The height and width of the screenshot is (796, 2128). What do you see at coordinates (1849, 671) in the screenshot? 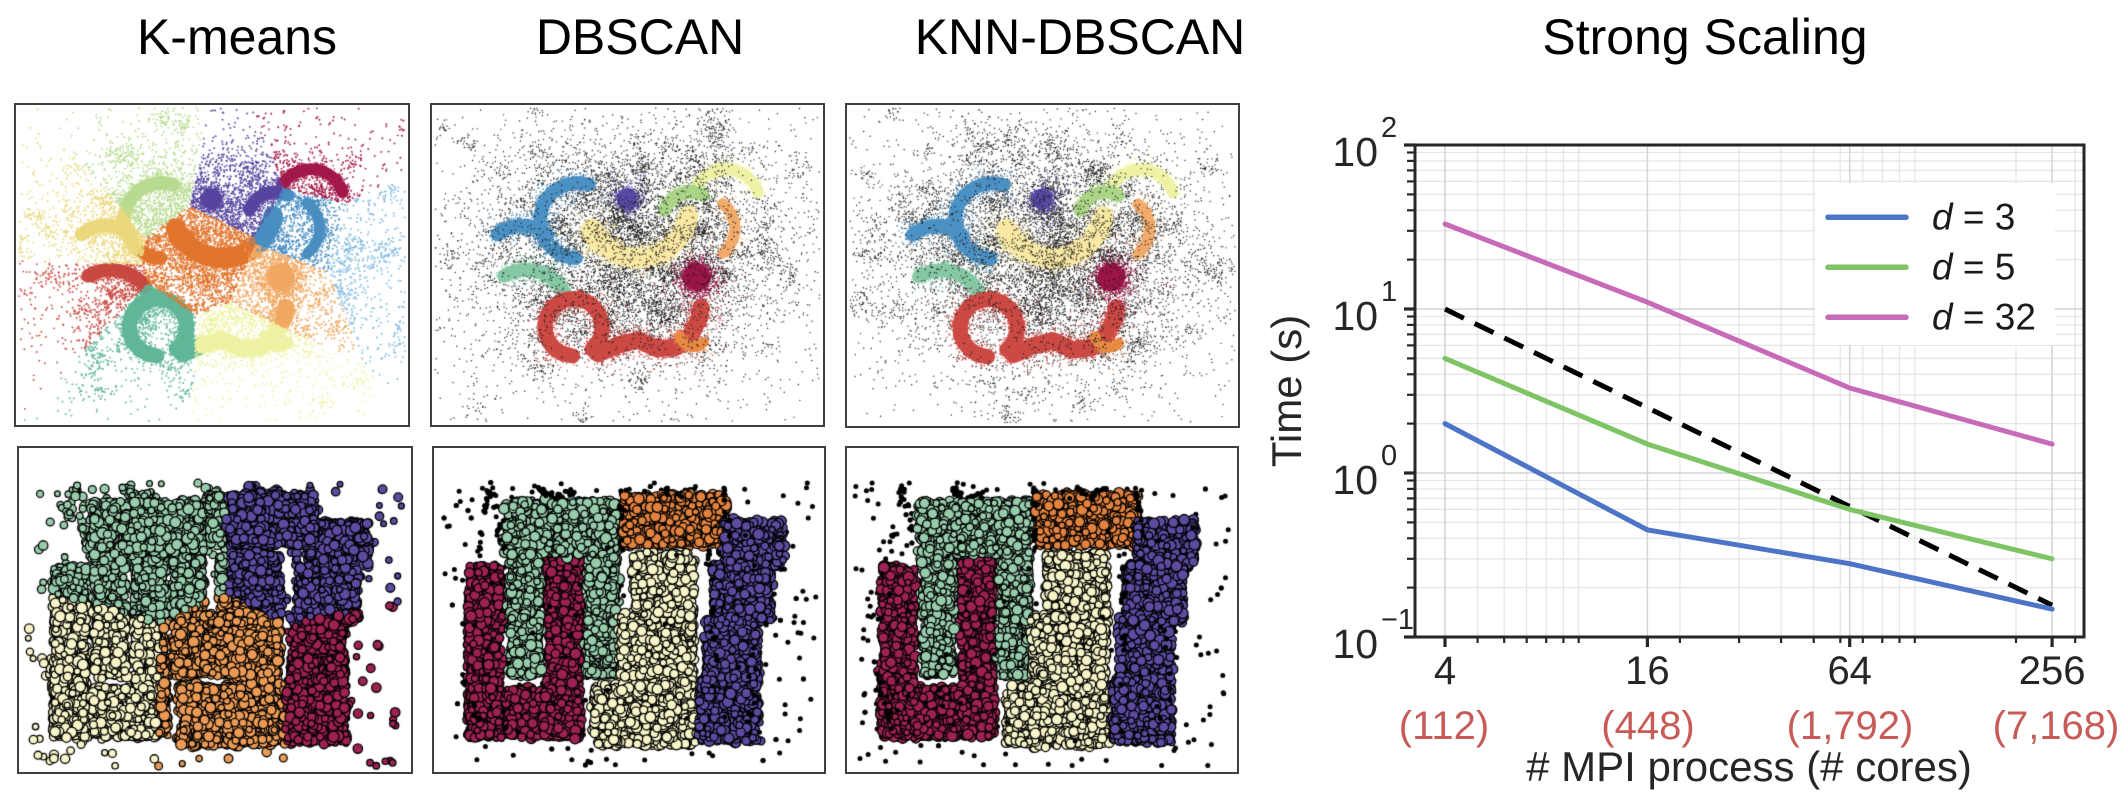
I see `svg-text: 64` at bounding box center [1849, 671].